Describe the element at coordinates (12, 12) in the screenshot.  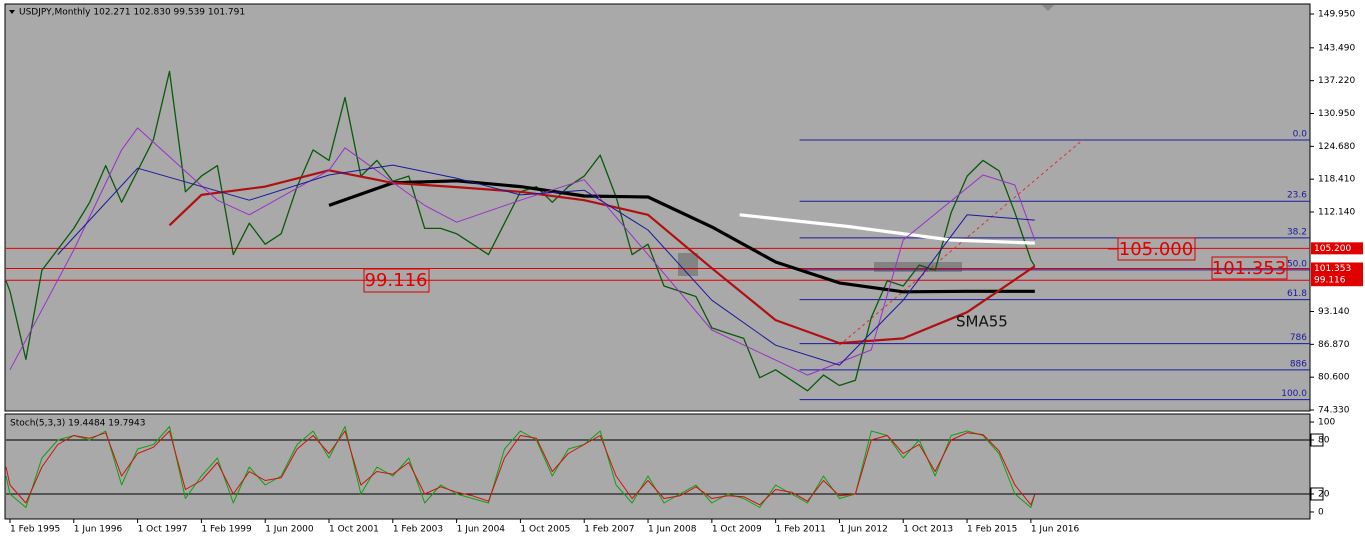
I see `menu-arrow` at that location.